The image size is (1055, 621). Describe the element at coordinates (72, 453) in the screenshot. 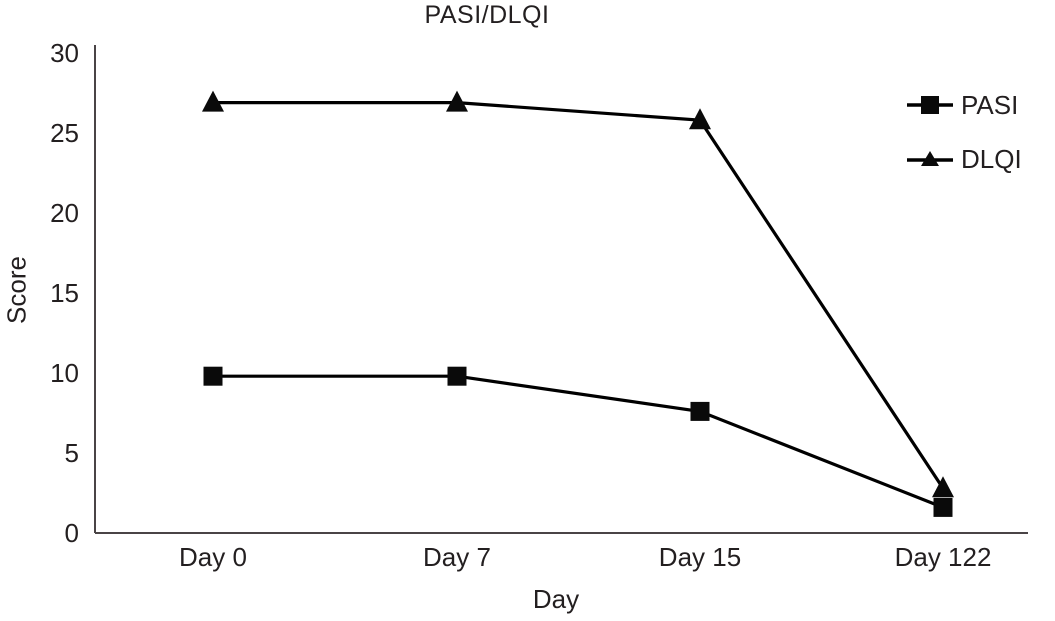

I see `y-tick-label: 5` at that location.